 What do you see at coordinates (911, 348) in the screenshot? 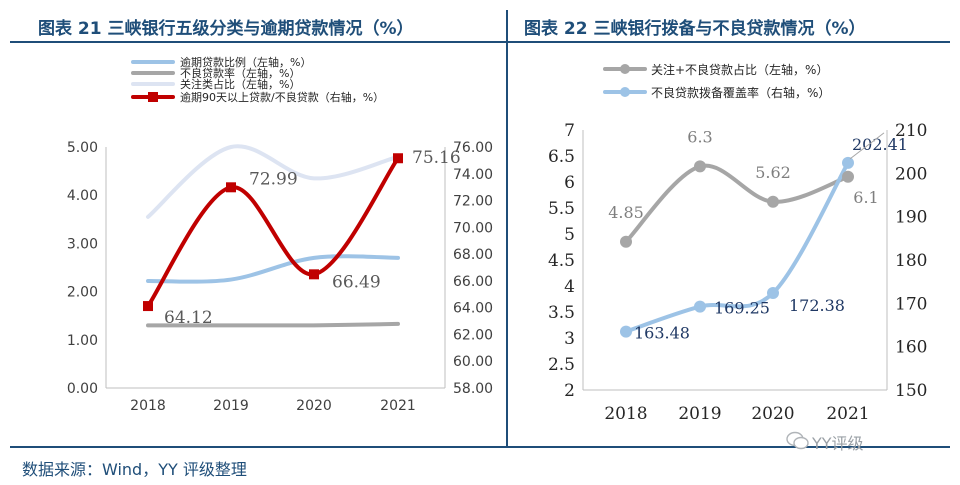
I see `chart2-right-tick-label: 160` at bounding box center [911, 348].